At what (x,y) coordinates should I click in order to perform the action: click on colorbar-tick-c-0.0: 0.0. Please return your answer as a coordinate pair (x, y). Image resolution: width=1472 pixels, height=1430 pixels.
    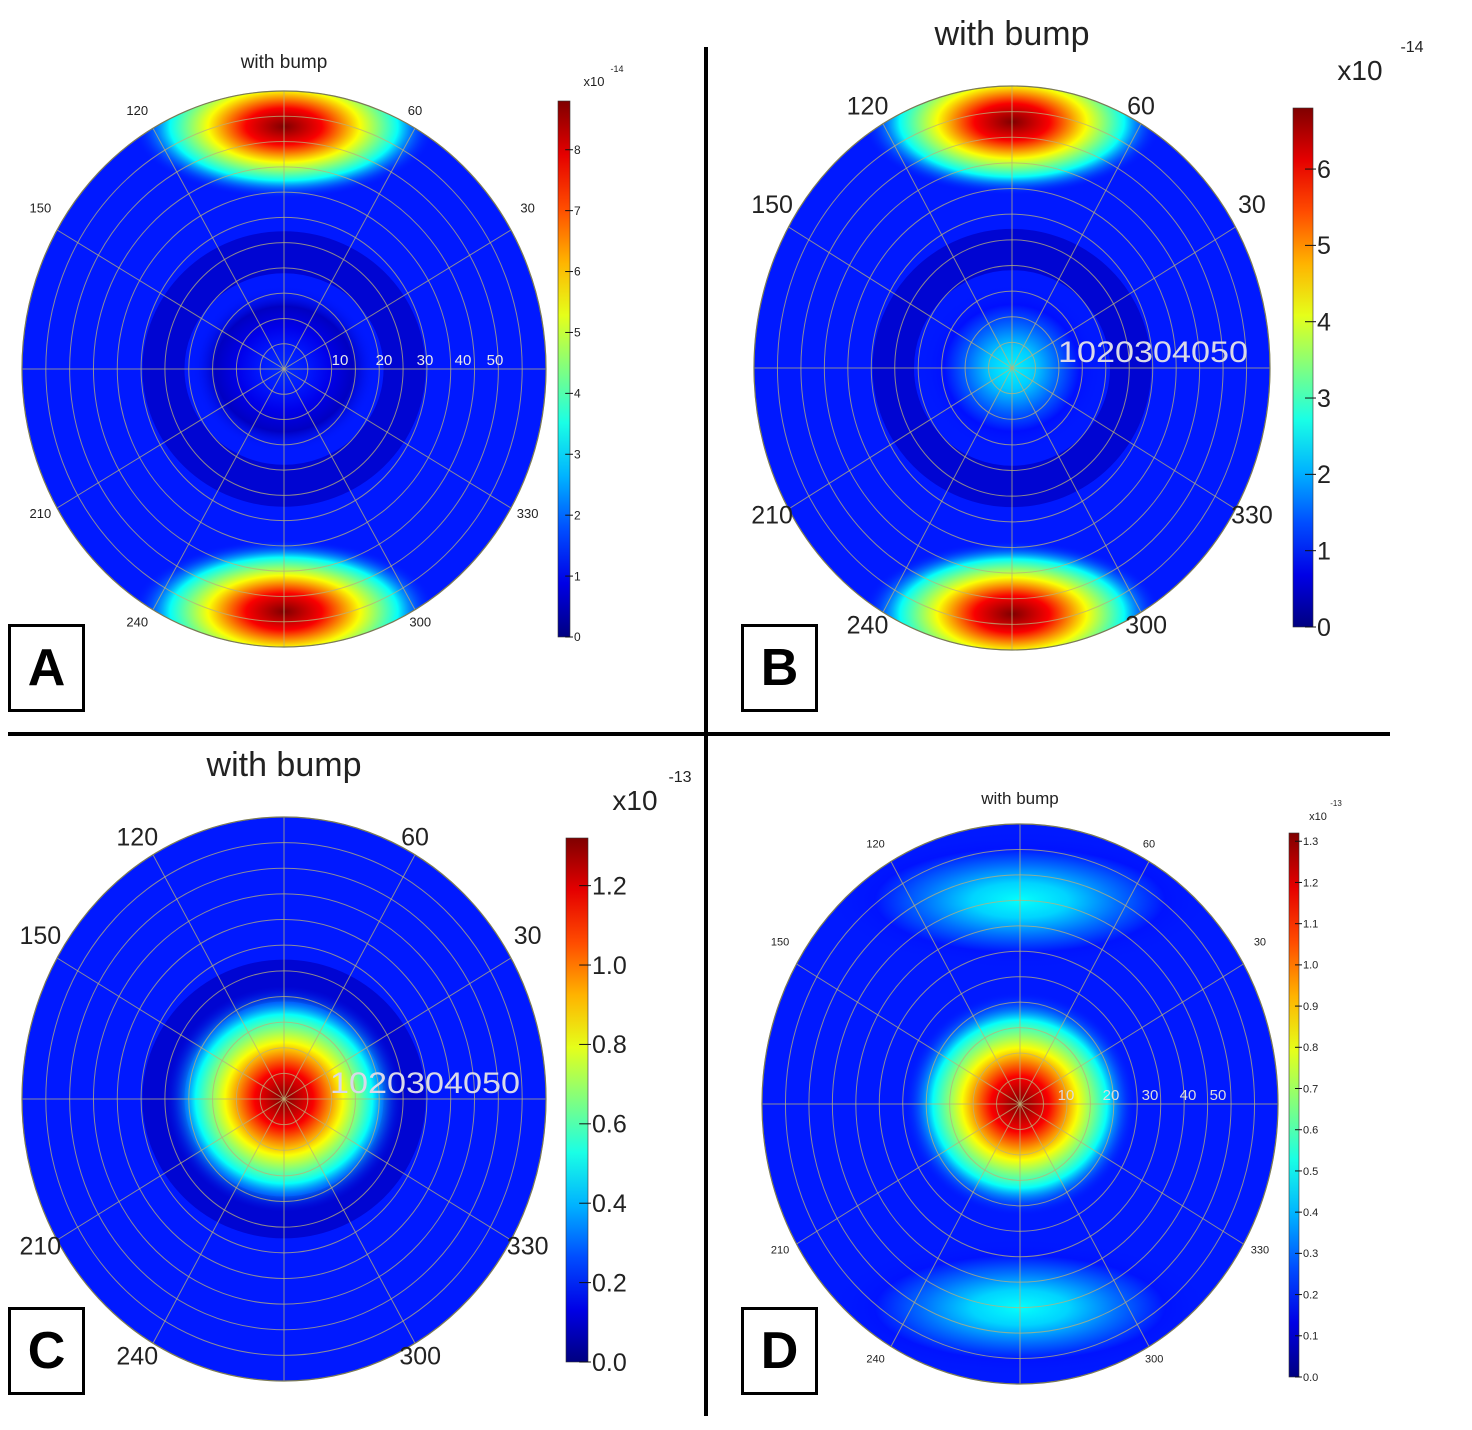
    Looking at the image, I should click on (609, 1363).